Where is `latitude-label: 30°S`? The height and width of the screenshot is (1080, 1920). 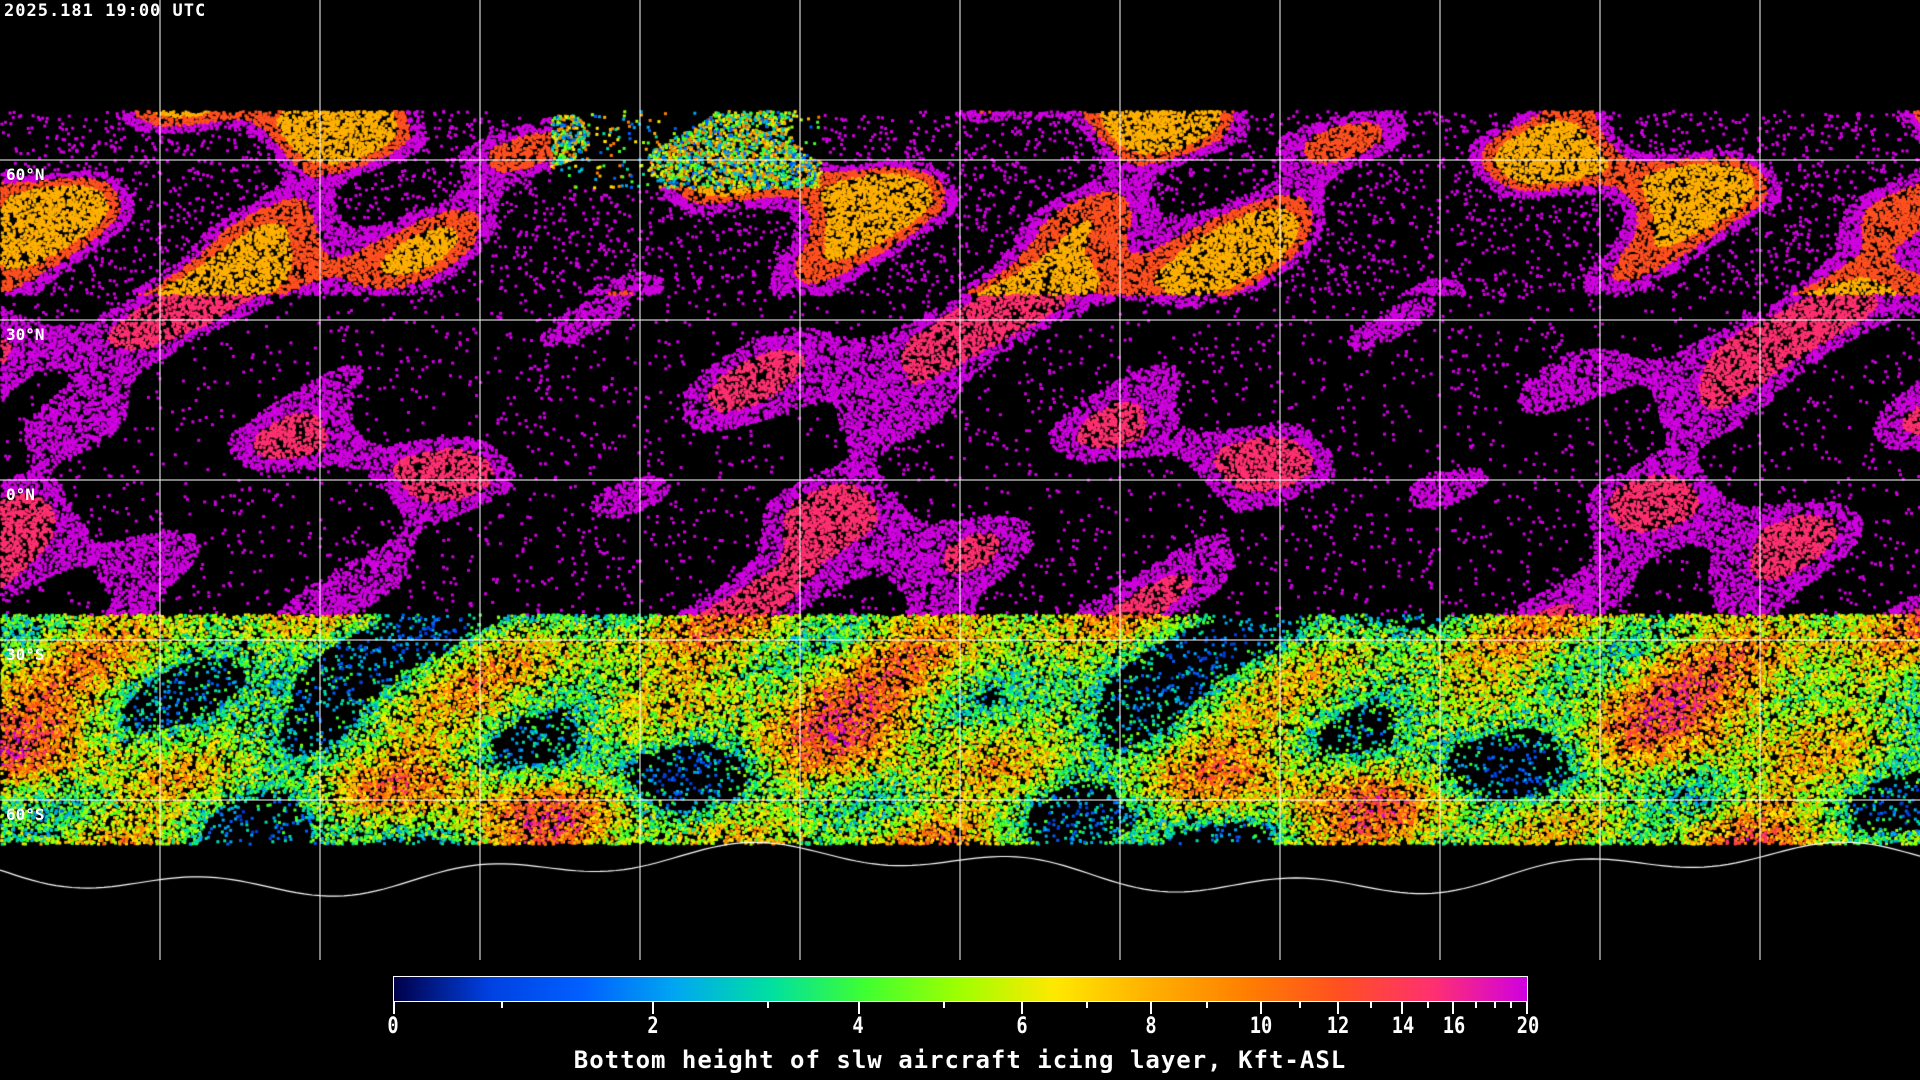 latitude-label: 30°S is located at coordinates (25, 654).